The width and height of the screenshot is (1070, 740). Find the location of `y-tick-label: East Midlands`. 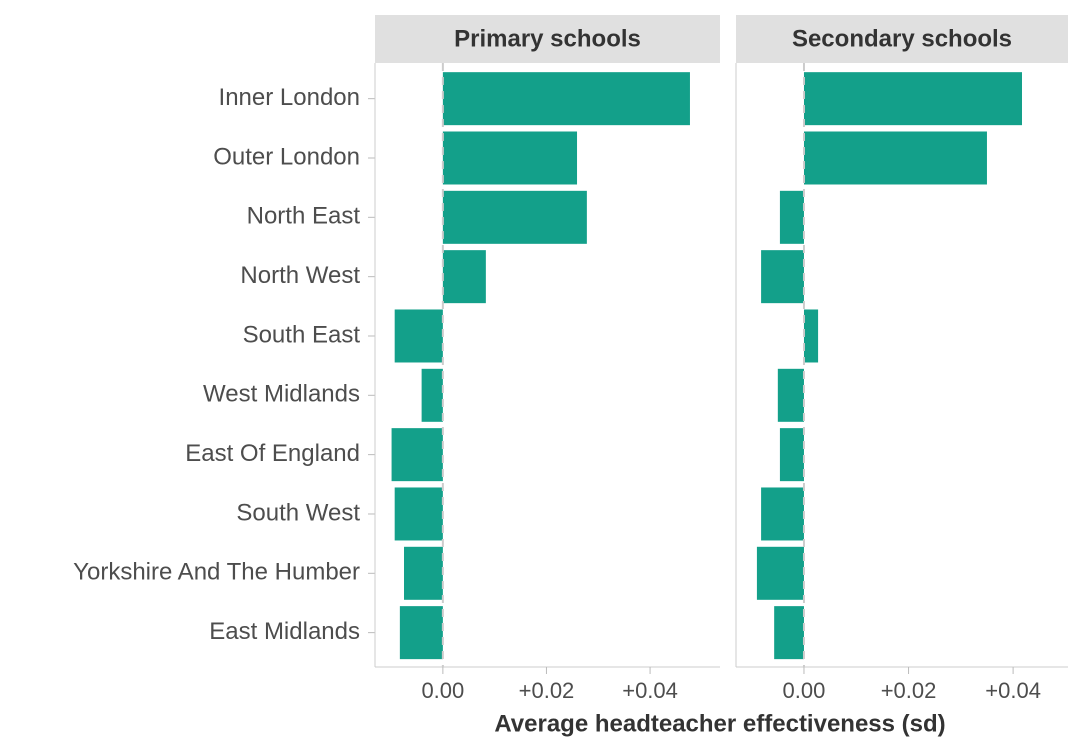

y-tick-label: East Midlands is located at coordinates (284, 631).